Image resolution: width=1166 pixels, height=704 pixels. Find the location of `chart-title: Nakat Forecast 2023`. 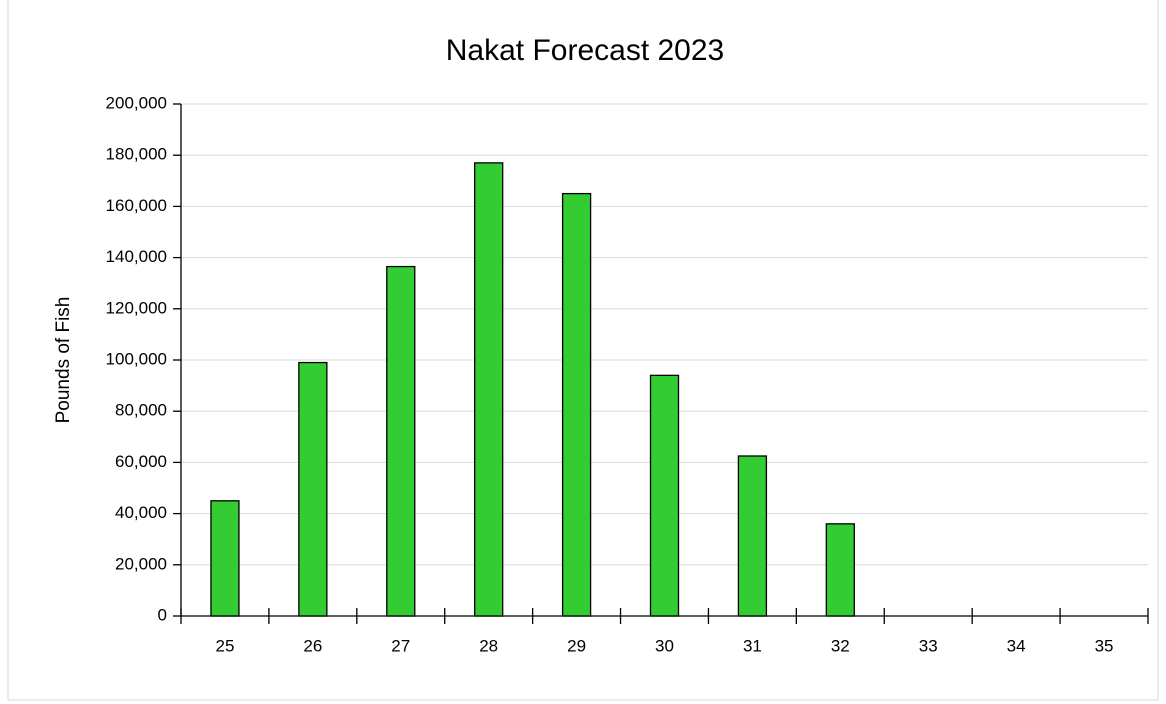

chart-title: Nakat Forecast 2023 is located at coordinates (585, 50).